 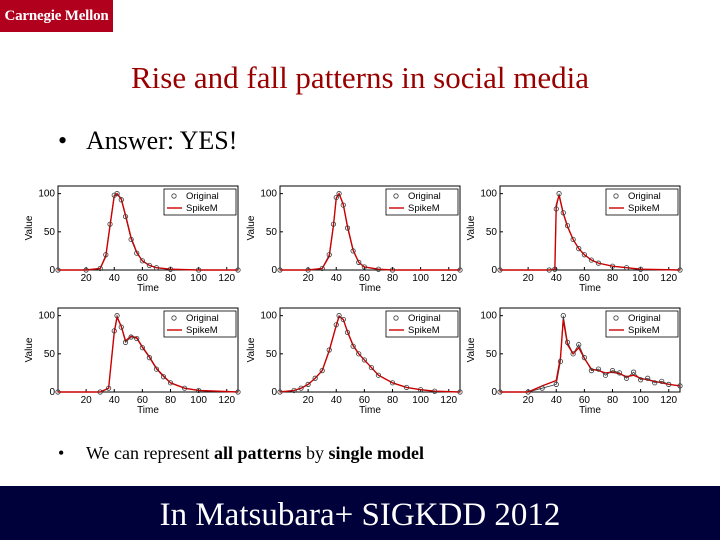 I want to click on x-tick-label: 60, so click(x=365, y=400).